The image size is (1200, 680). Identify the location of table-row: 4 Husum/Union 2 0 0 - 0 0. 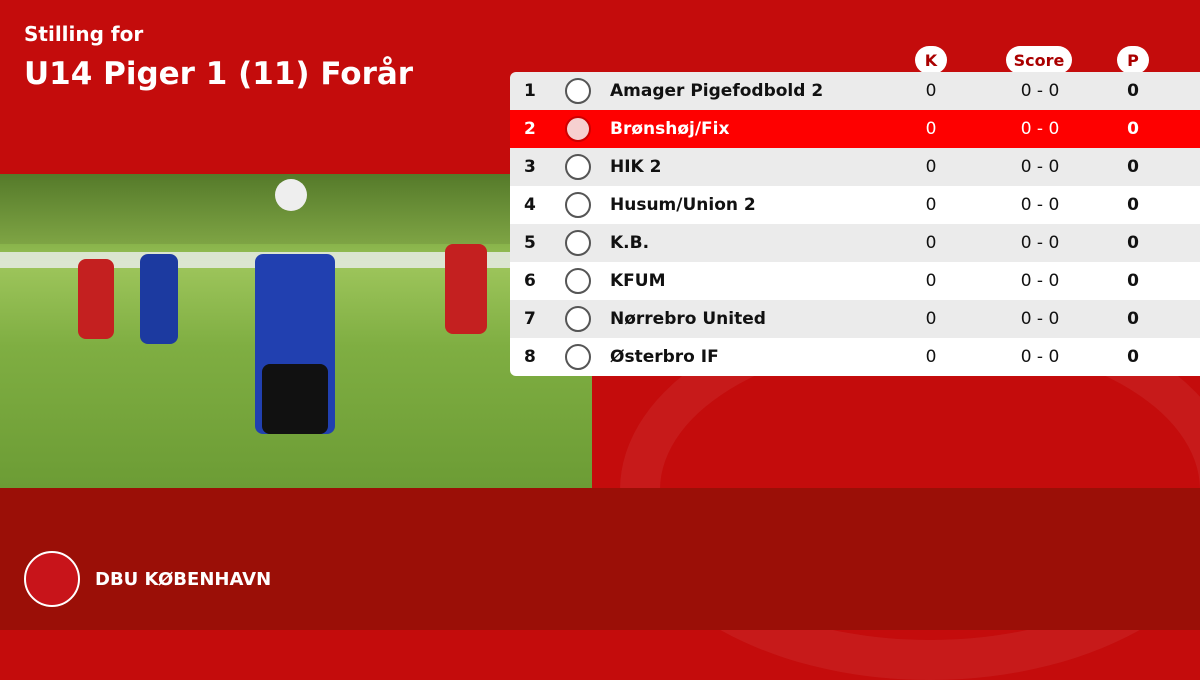
(855, 205).